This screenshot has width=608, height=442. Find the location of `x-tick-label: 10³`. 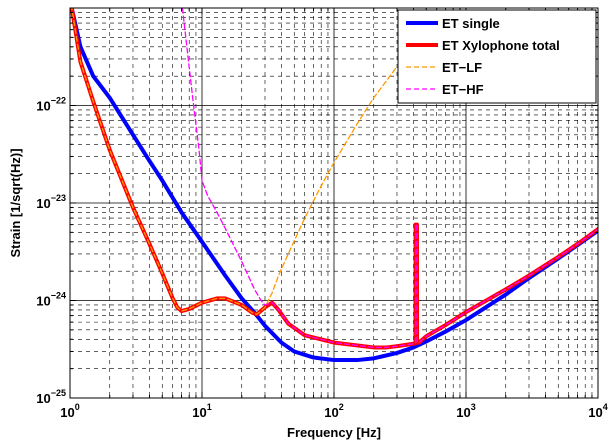

x-tick-label: 10³ is located at coordinates (465, 411).